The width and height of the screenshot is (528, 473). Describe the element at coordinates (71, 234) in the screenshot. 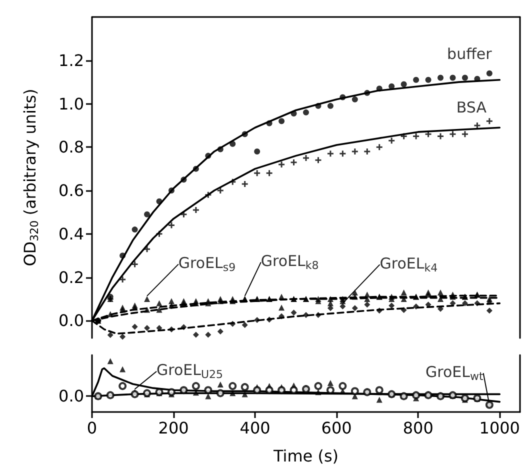

I see `y-tick-label: 0.4` at that location.